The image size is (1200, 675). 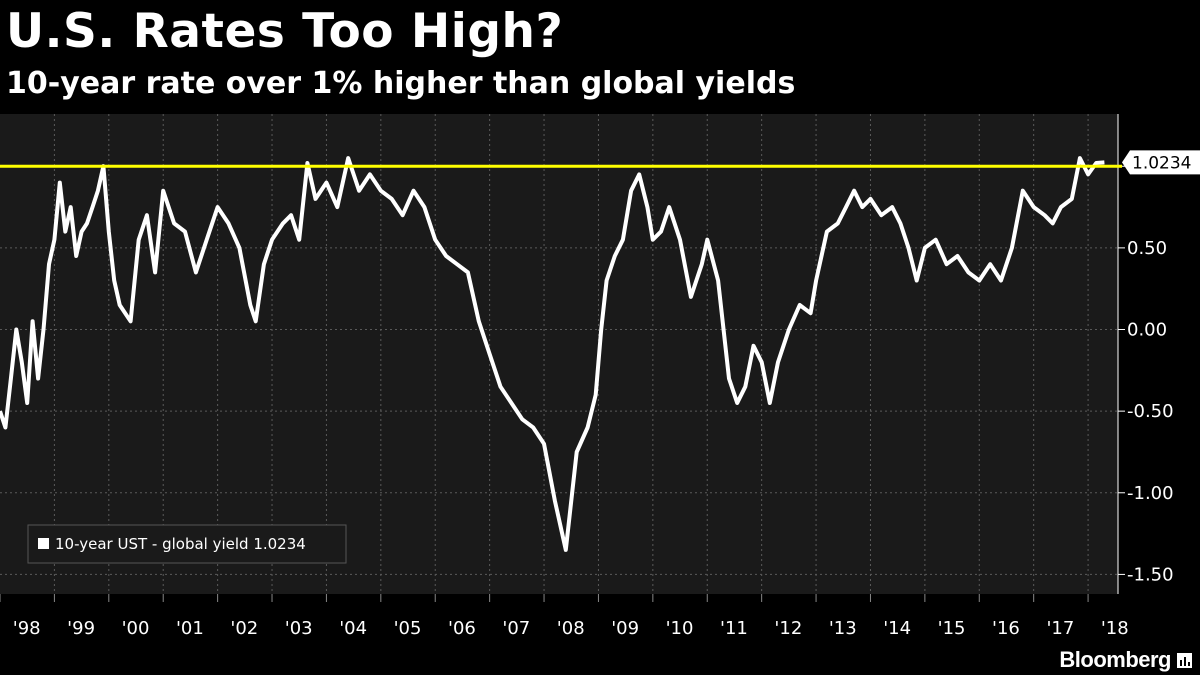 I want to click on x-tick-label: '06, so click(x=462, y=628).